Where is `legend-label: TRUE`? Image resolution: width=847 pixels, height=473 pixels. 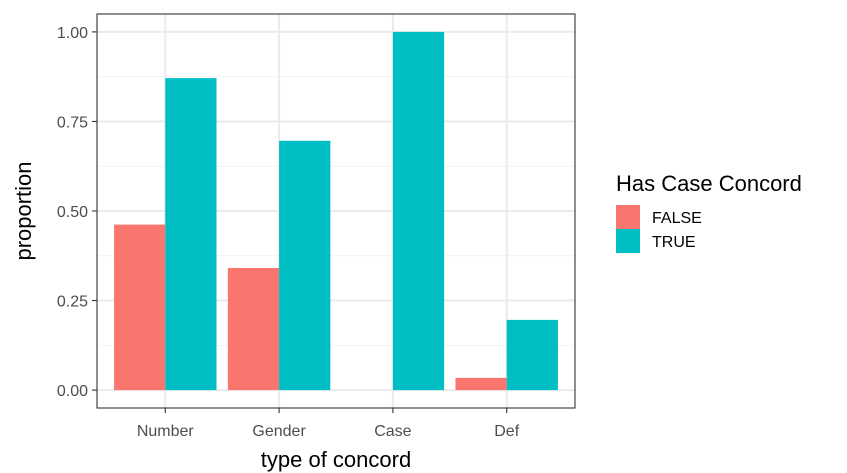 legend-label: TRUE is located at coordinates (674, 242).